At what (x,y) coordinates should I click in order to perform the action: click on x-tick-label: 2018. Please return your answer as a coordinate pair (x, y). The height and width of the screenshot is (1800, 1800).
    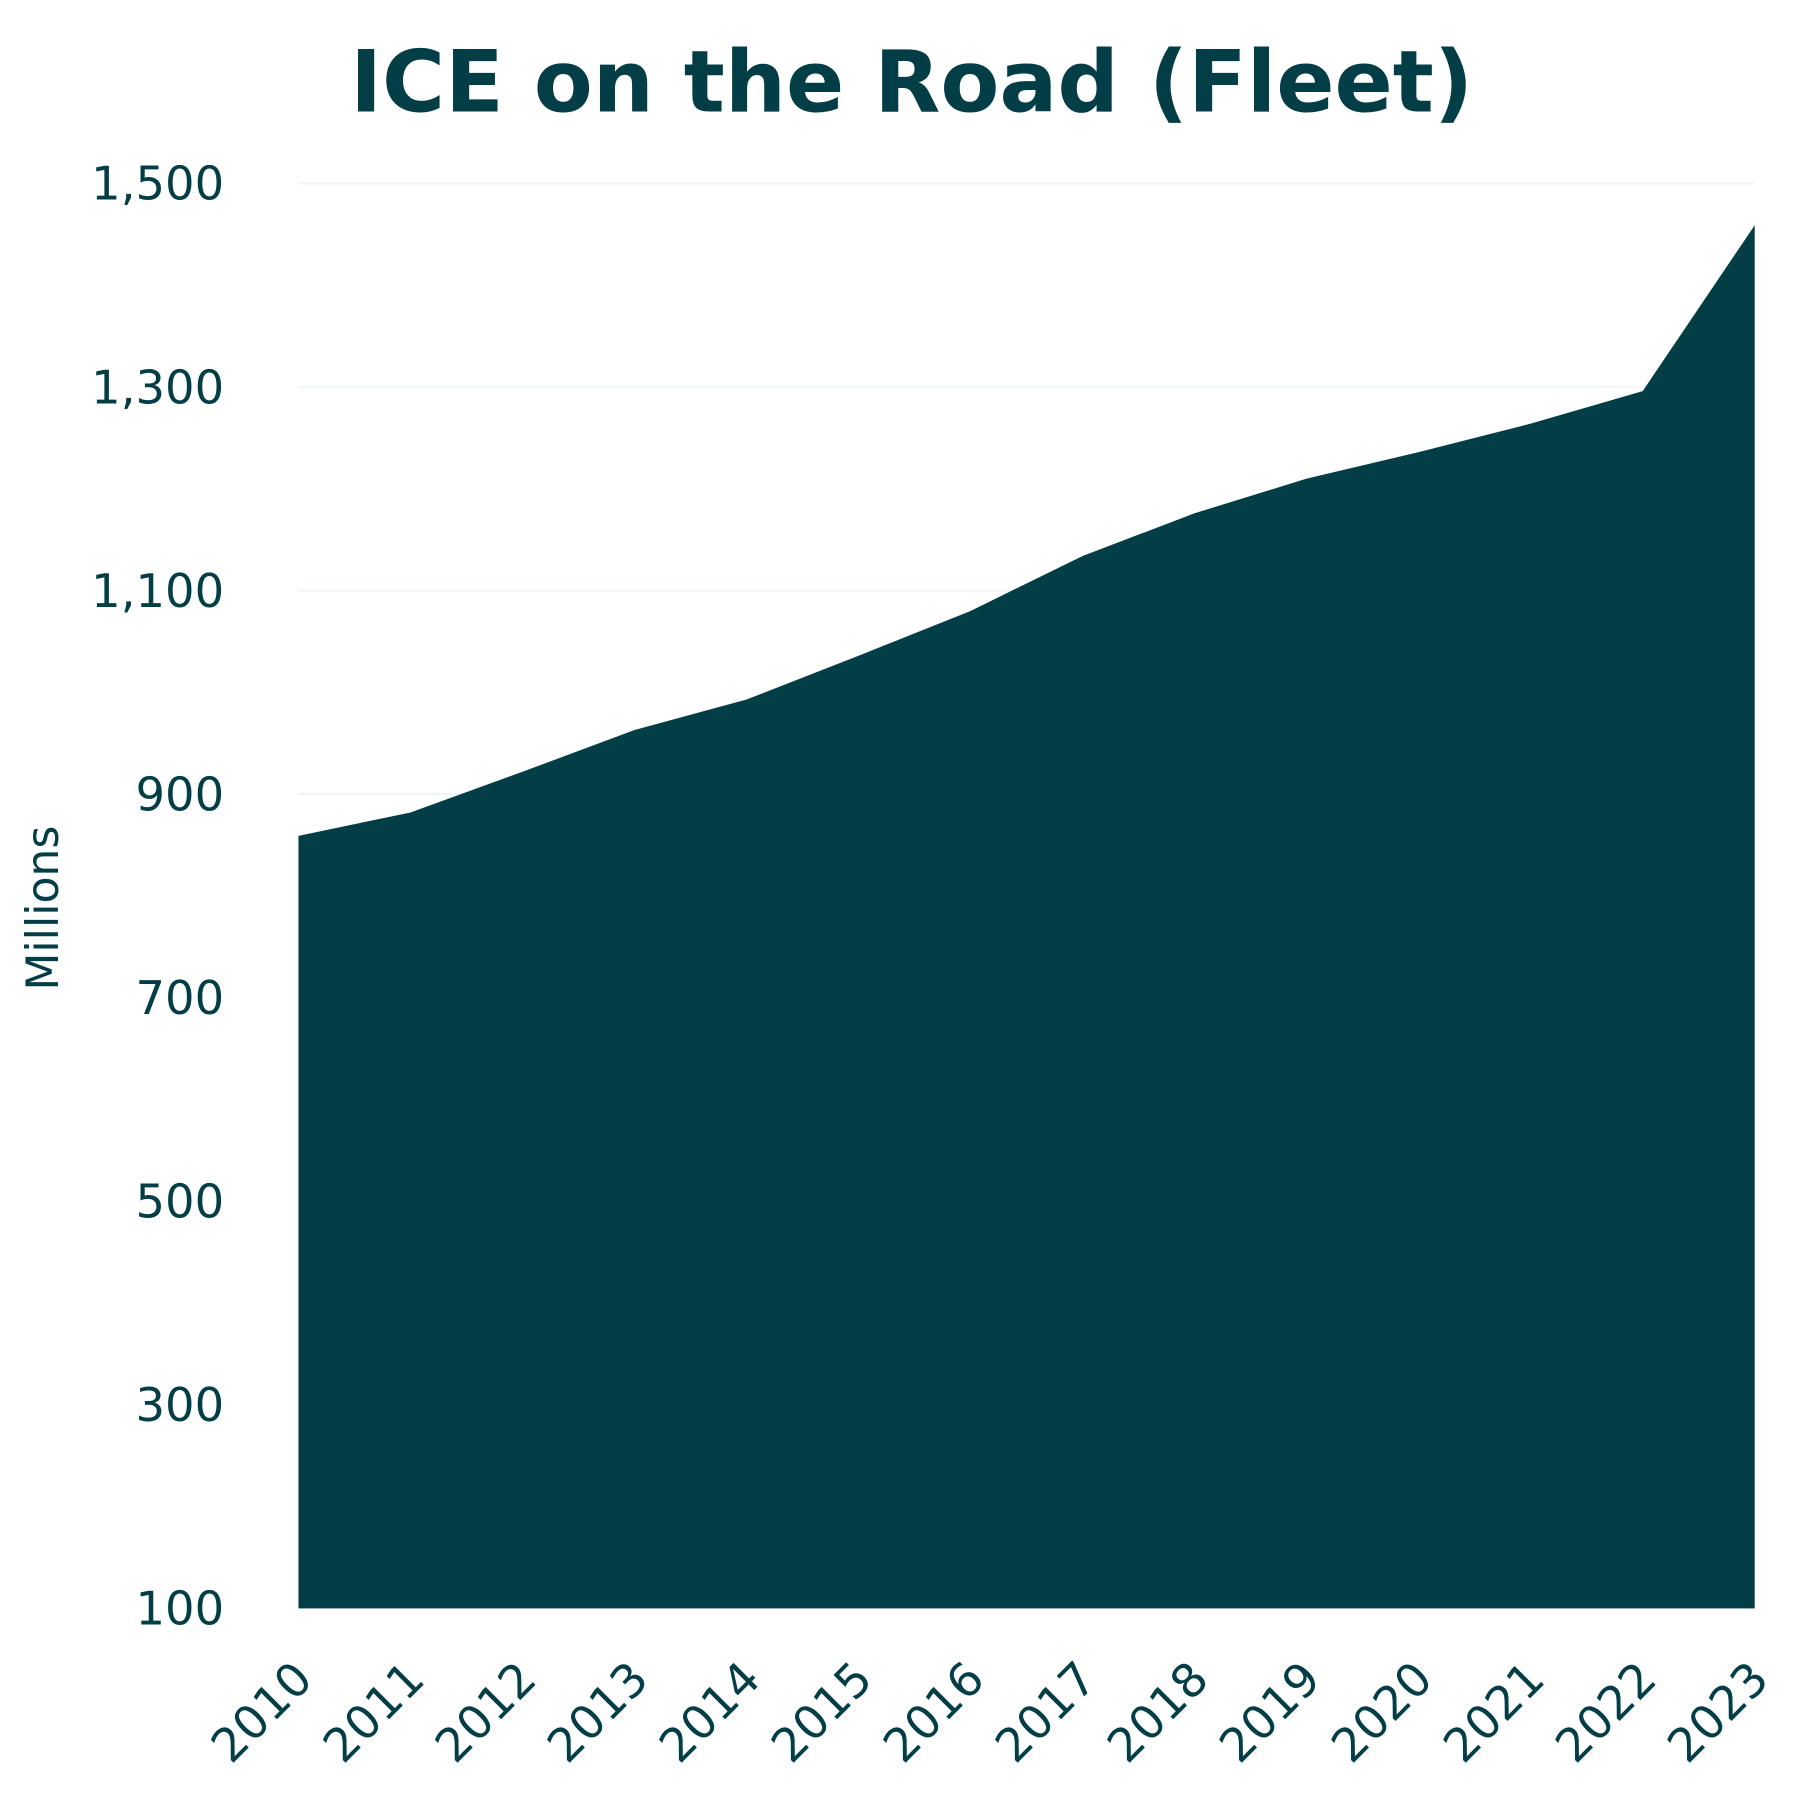
    Looking at the image, I should click on (1158, 1712).